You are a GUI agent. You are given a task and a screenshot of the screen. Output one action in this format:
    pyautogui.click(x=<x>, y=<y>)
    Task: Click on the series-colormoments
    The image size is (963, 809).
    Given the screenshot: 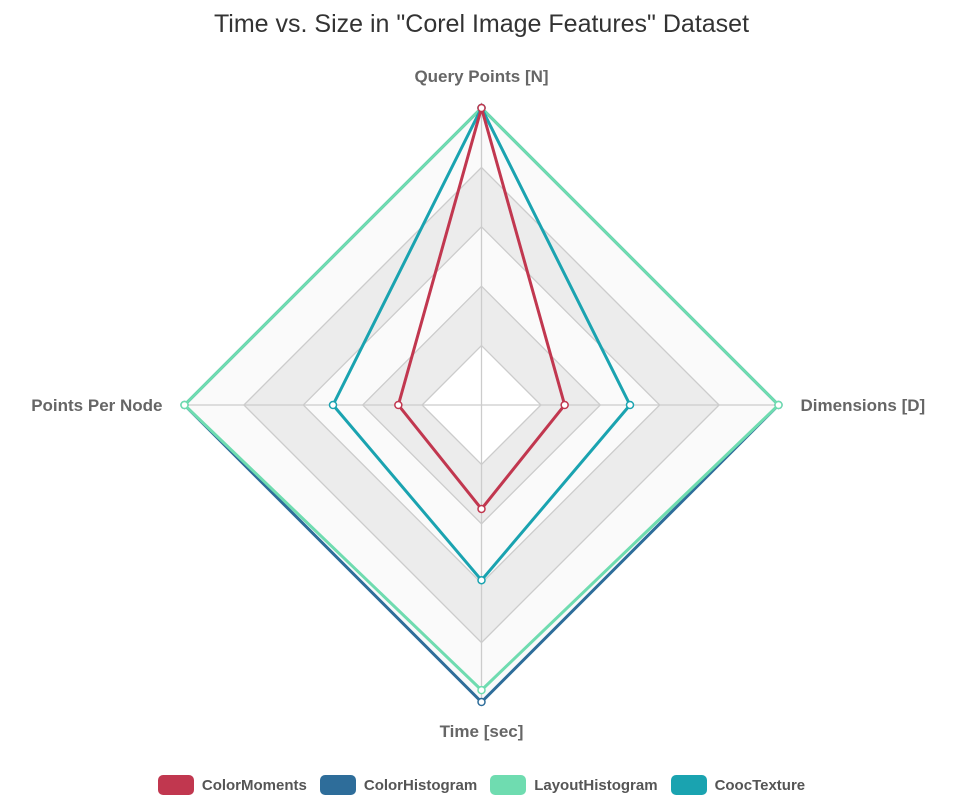 What is the action you would take?
    pyautogui.click(x=481, y=308)
    